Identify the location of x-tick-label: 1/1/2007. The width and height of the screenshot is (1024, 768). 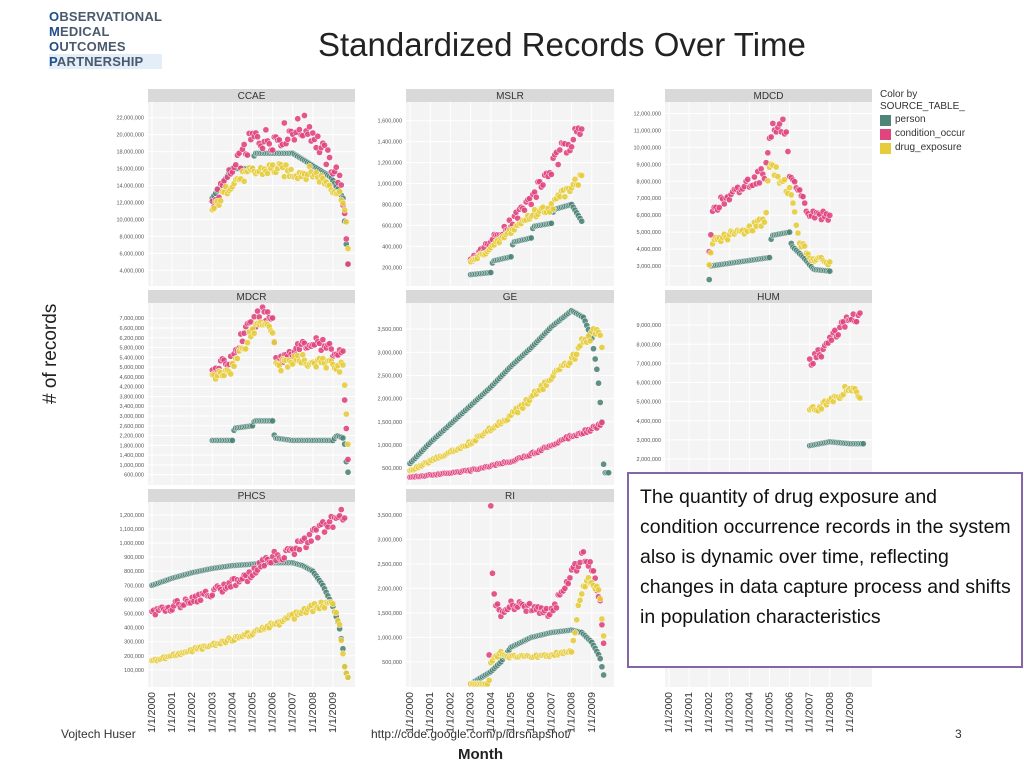
(810, 712).